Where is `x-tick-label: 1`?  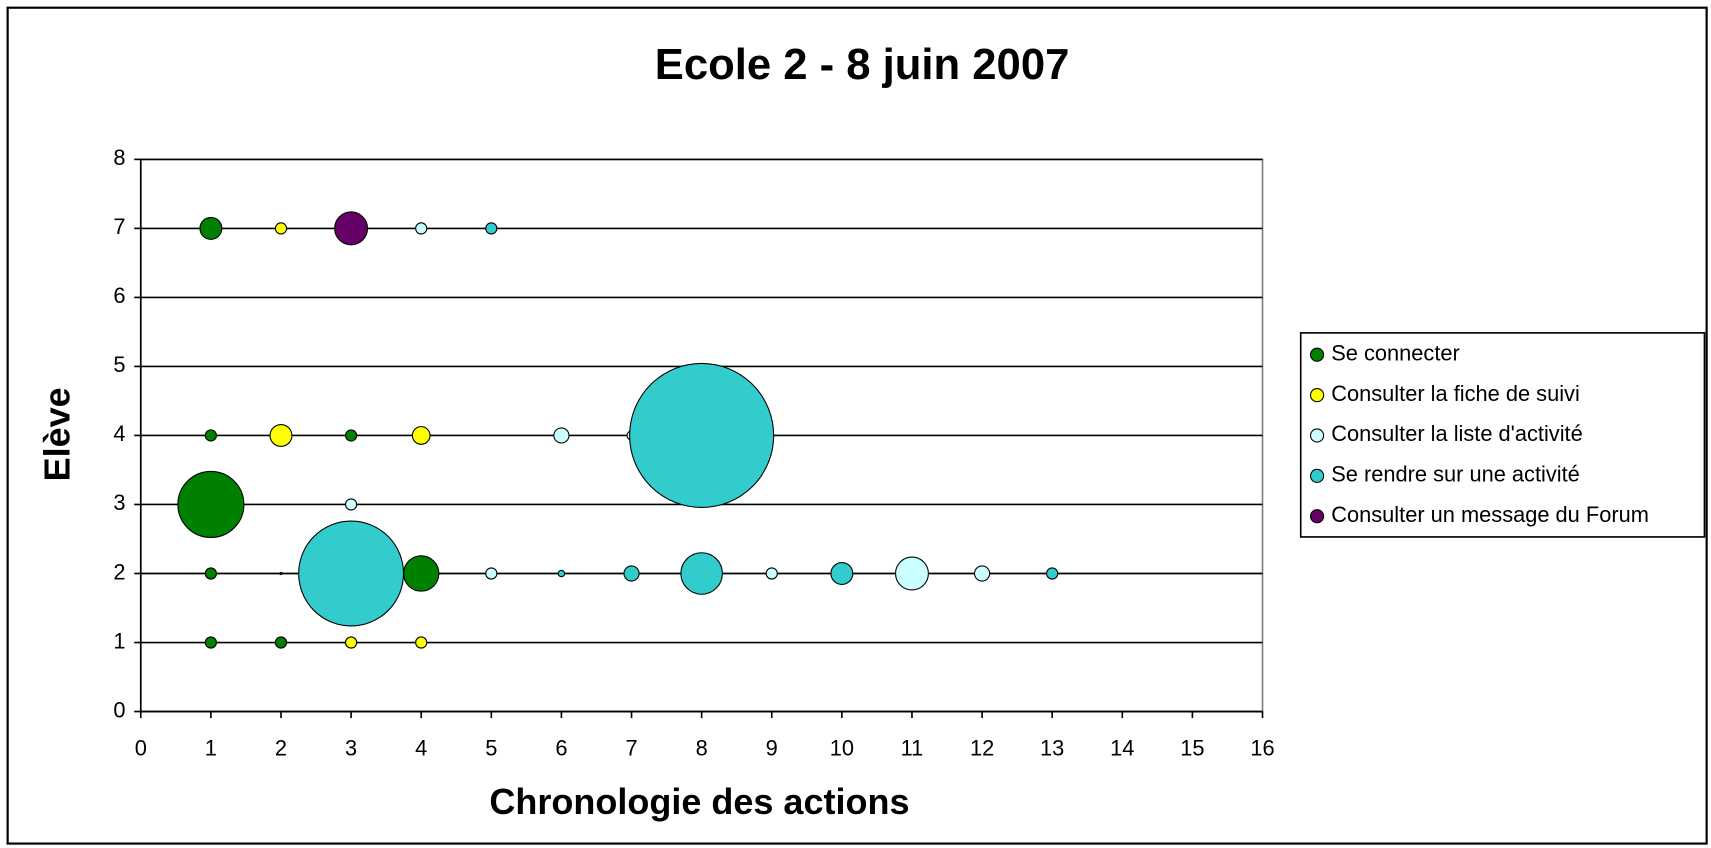
x-tick-label: 1 is located at coordinates (211, 747).